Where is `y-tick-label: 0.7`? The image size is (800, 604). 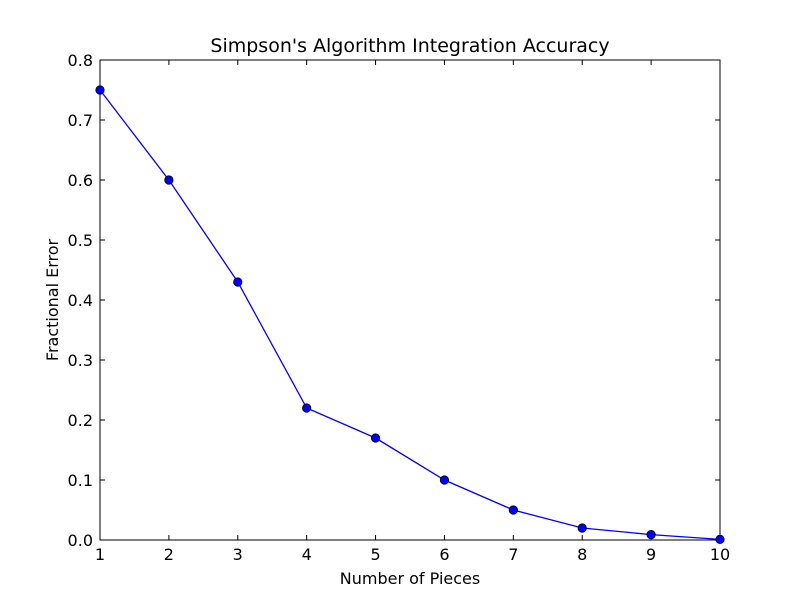
y-tick-label: 0.7 is located at coordinates (80, 120).